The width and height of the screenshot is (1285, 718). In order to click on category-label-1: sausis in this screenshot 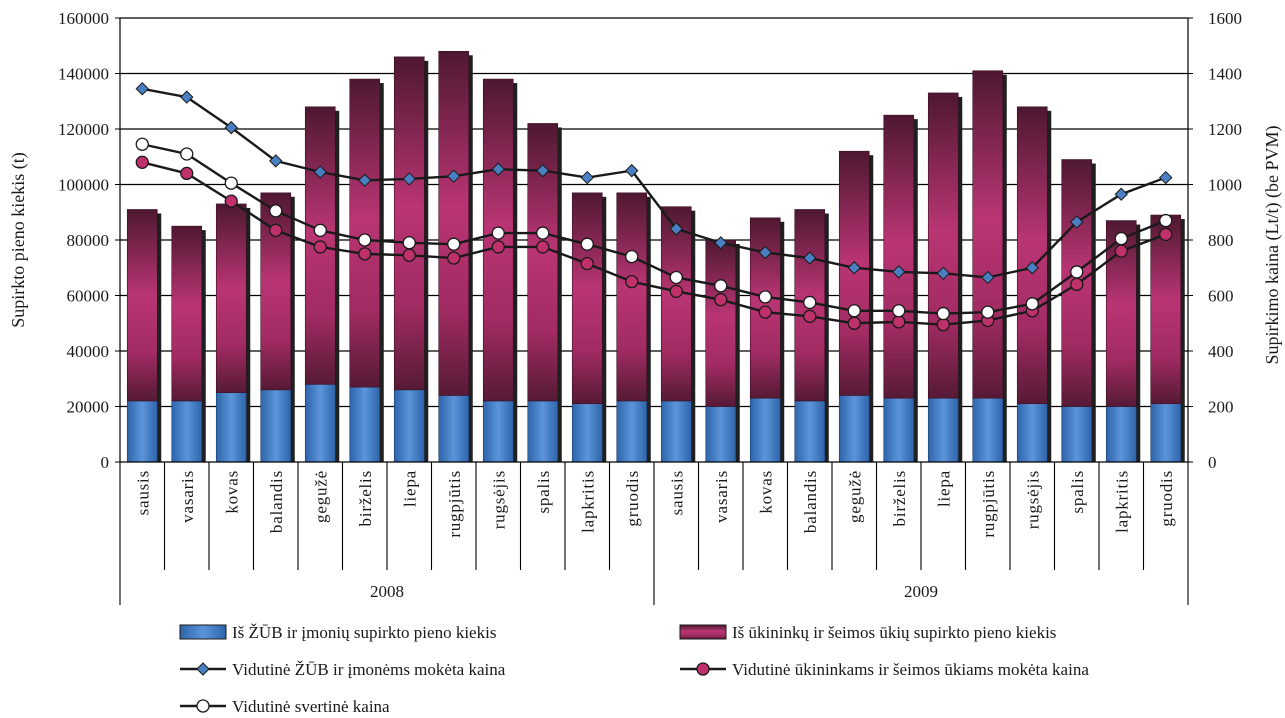, I will do `click(142, 492)`.